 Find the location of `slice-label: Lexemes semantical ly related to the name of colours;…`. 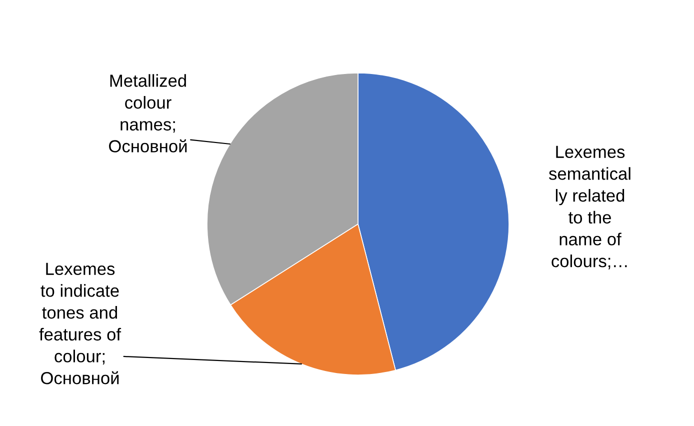

slice-label: Lexemes semantical ly related to the name of colours;… is located at coordinates (589, 208).